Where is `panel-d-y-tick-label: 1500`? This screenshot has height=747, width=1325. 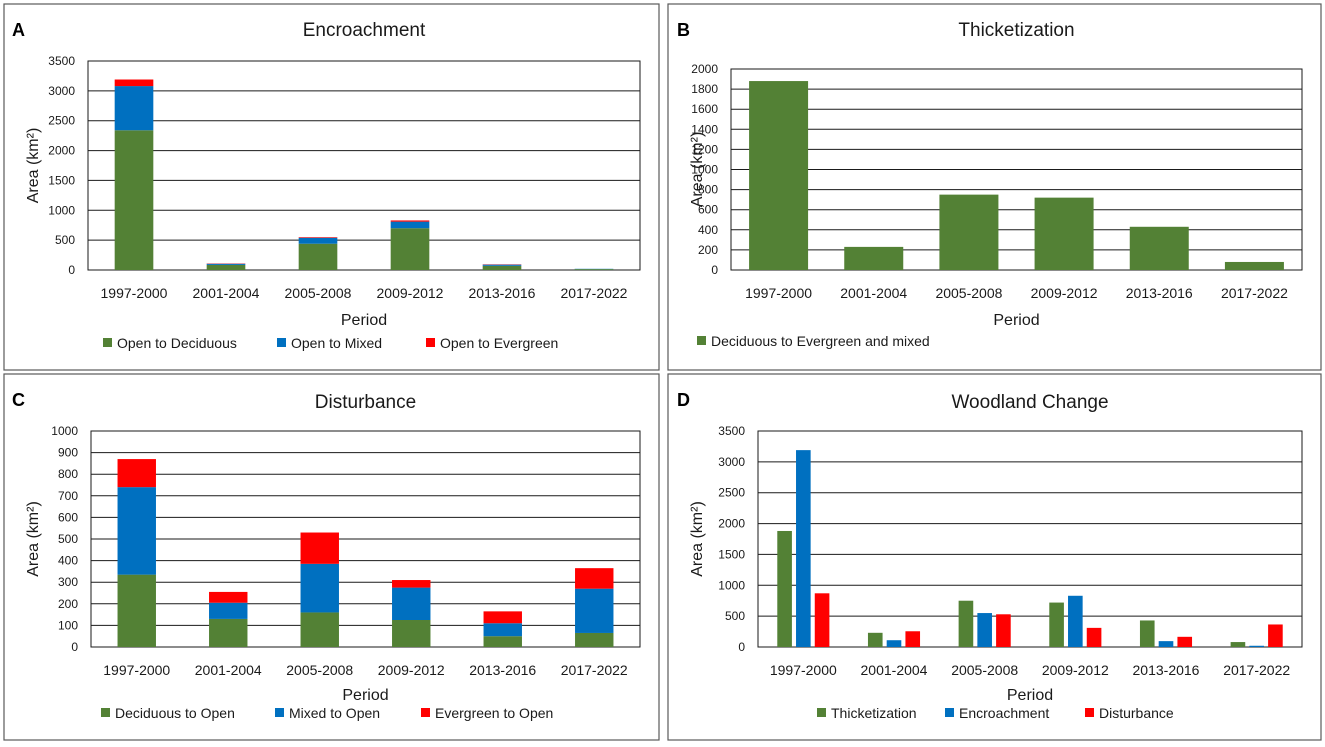 panel-d-y-tick-label: 1500 is located at coordinates (731, 554).